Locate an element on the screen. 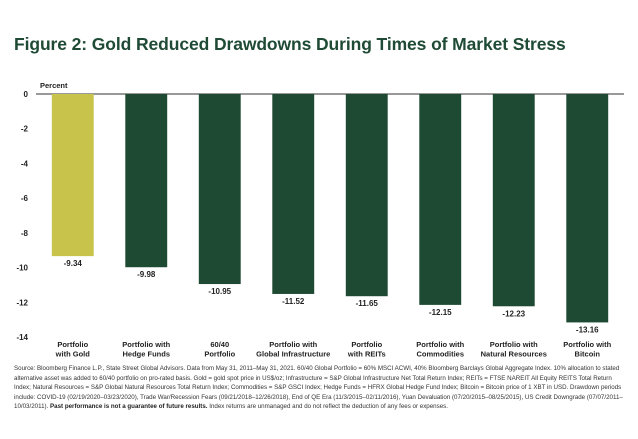 The height and width of the screenshot is (439, 638). y-tick-label: -6 is located at coordinates (25, 198).